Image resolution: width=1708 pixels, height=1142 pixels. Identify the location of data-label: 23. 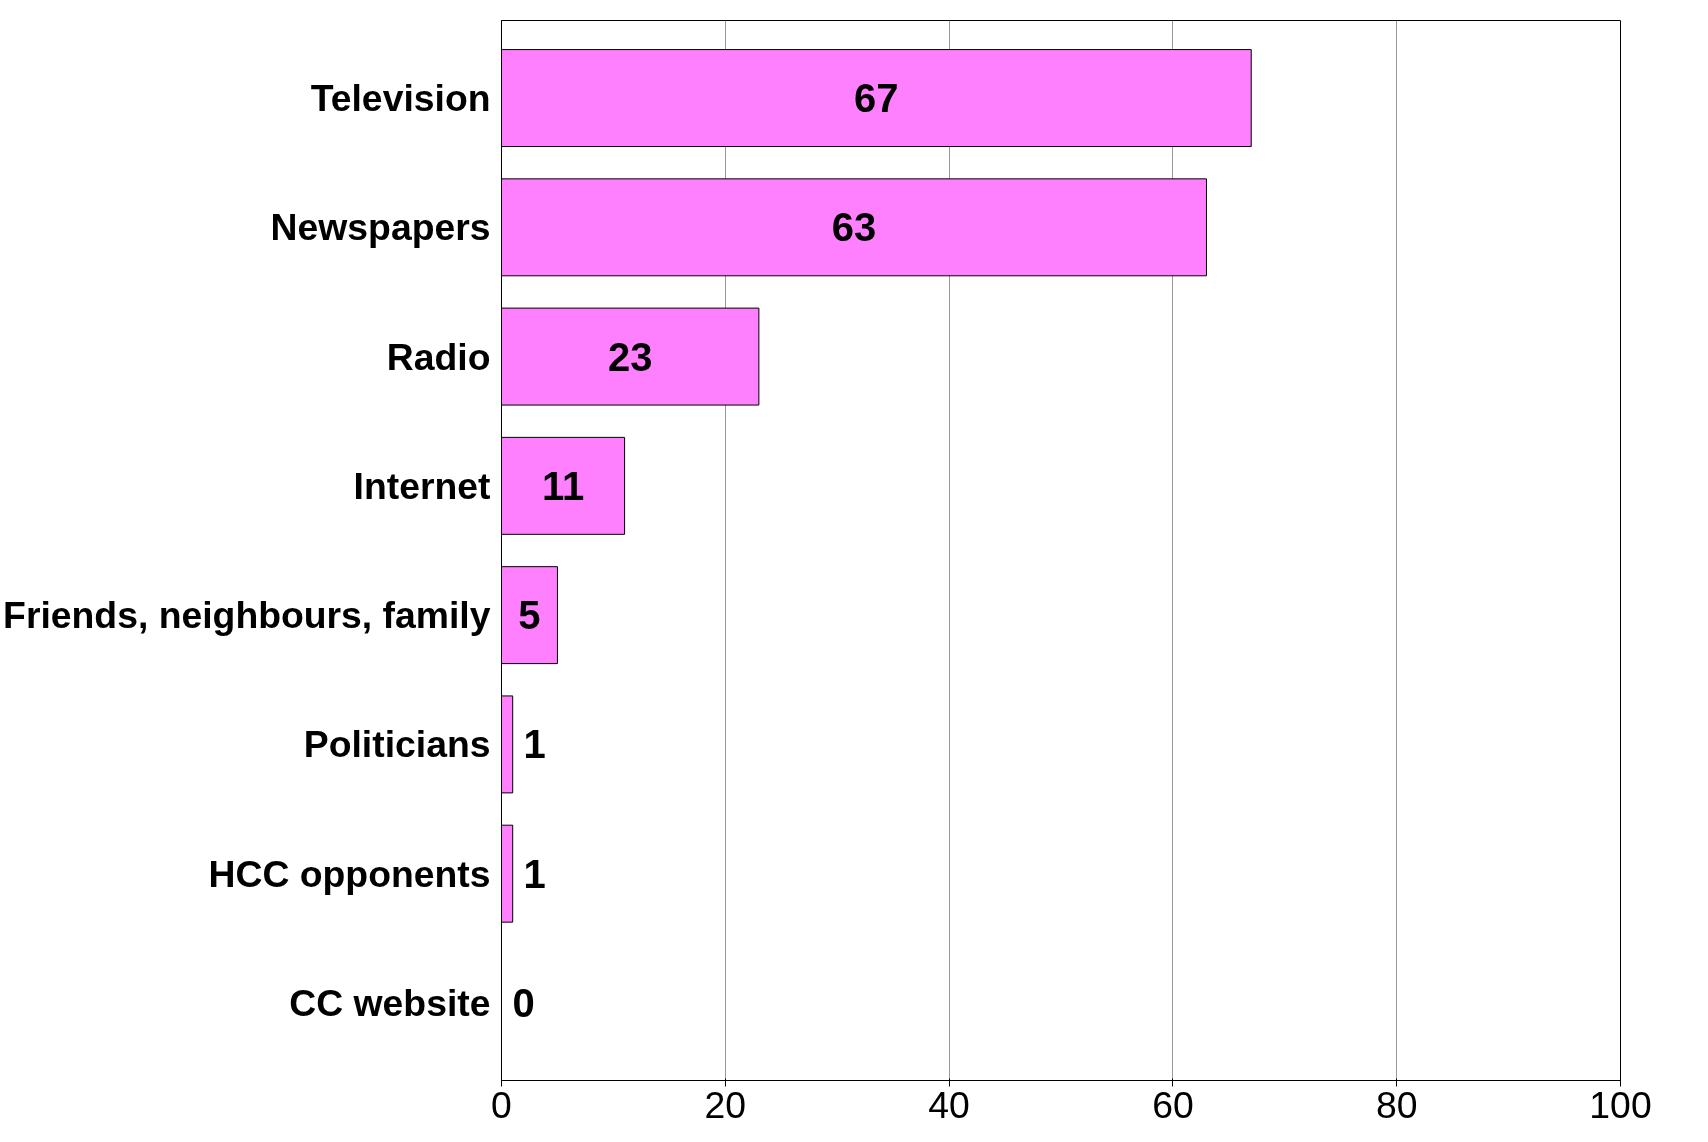
(630, 356).